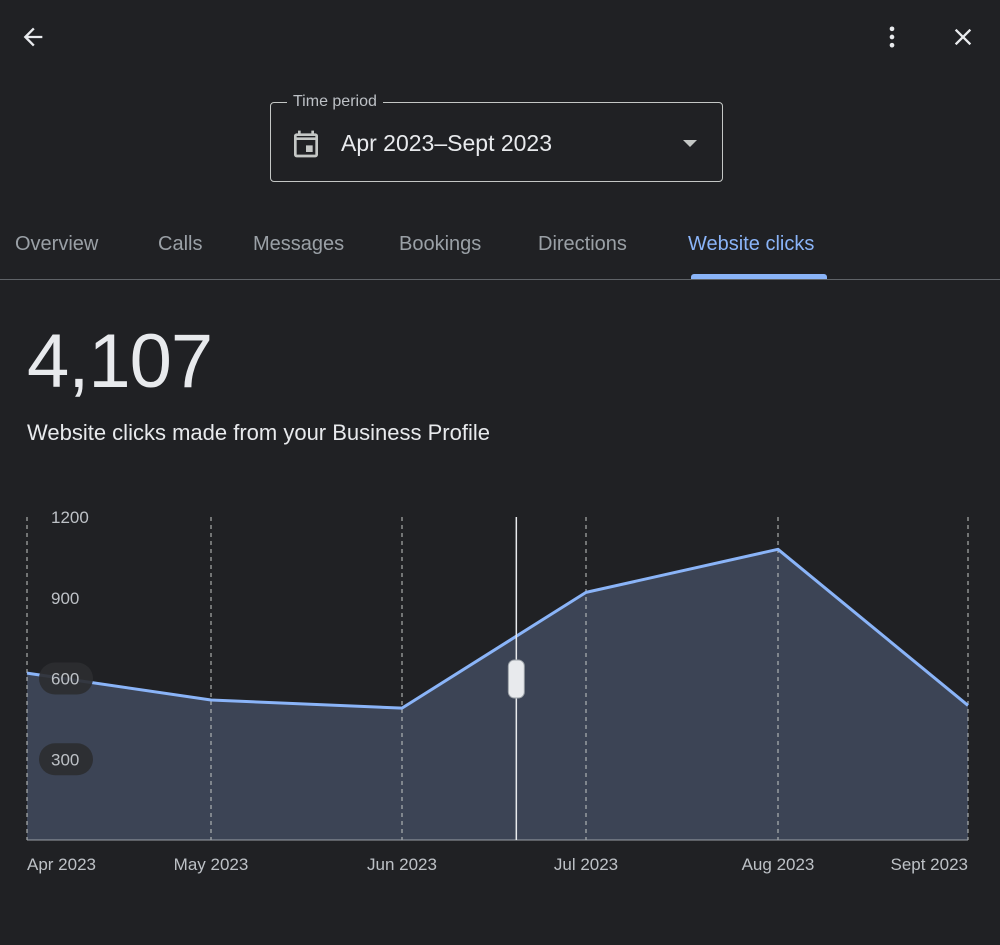  What do you see at coordinates (306, 144) in the screenshot?
I see `calendar-icon` at bounding box center [306, 144].